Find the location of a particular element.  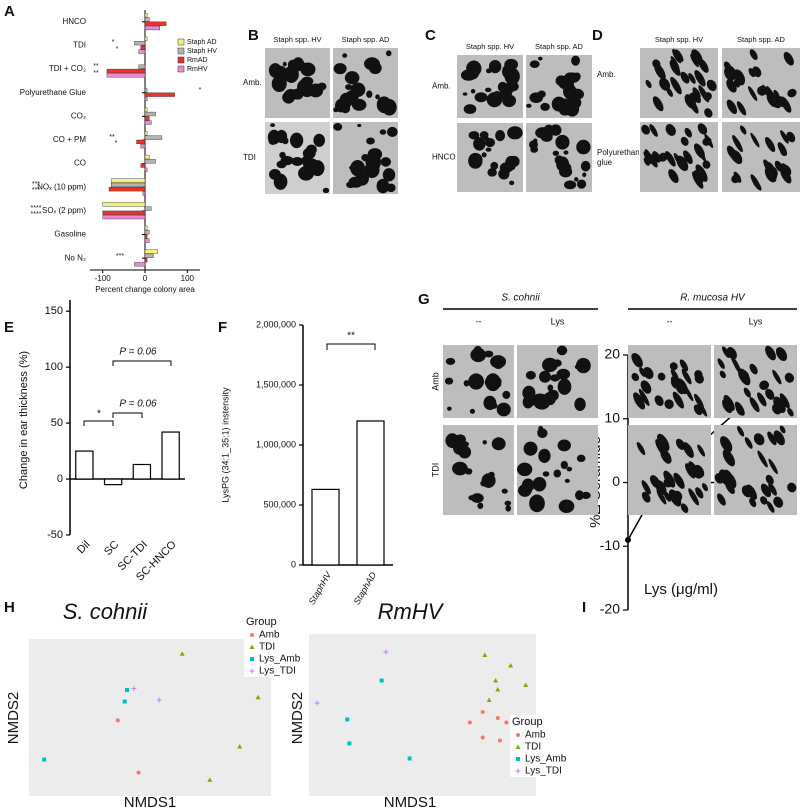

panel-label: F is located at coordinates (222, 327).